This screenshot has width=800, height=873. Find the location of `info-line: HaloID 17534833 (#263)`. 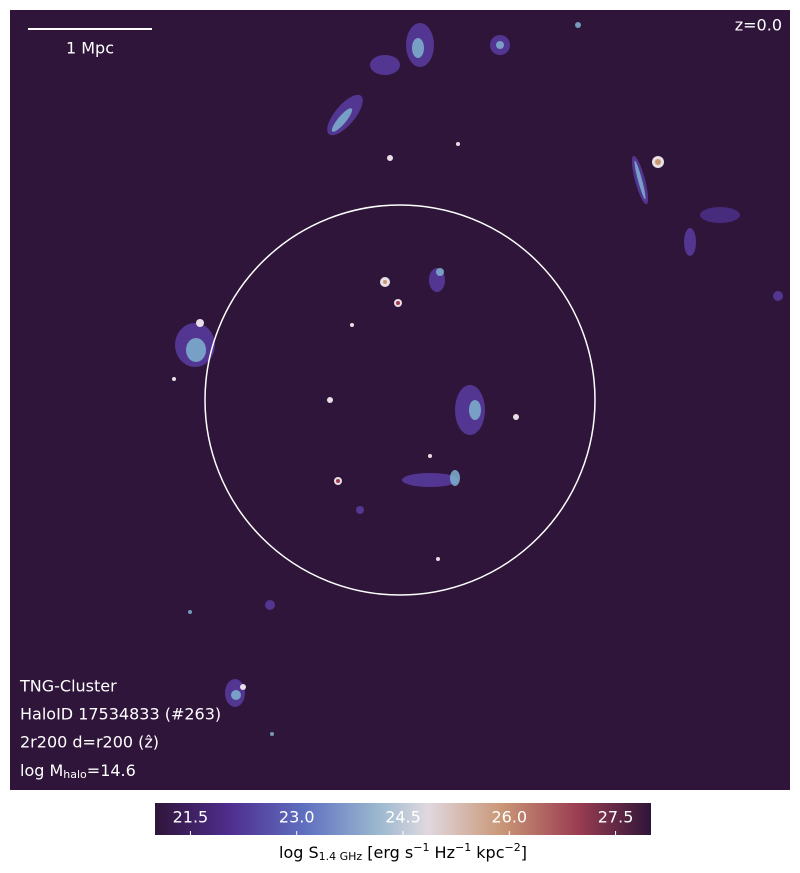

info-line: HaloID 17534833 (#263) is located at coordinates (120, 714).